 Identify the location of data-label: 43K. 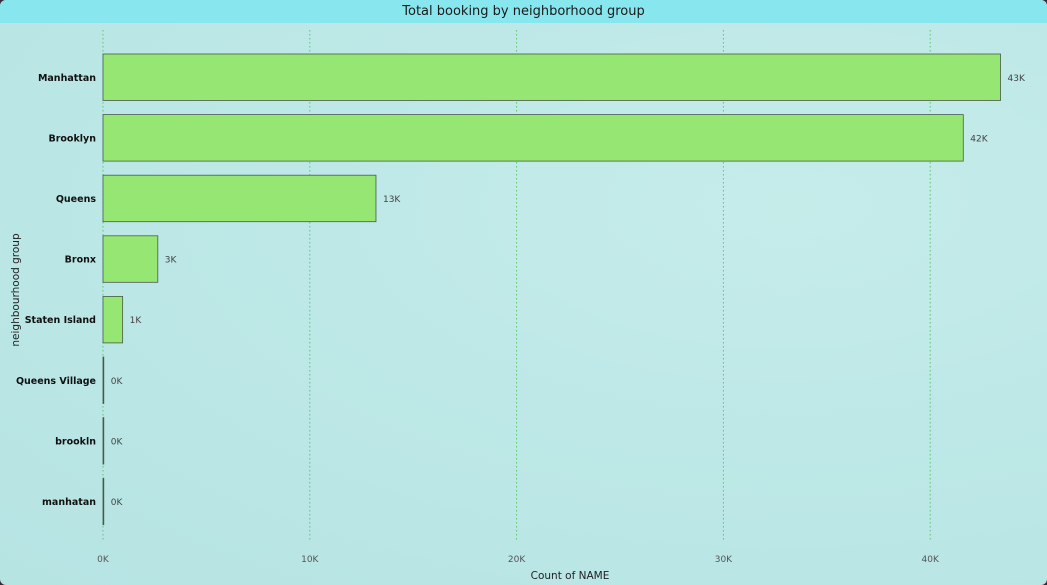
(1017, 79).